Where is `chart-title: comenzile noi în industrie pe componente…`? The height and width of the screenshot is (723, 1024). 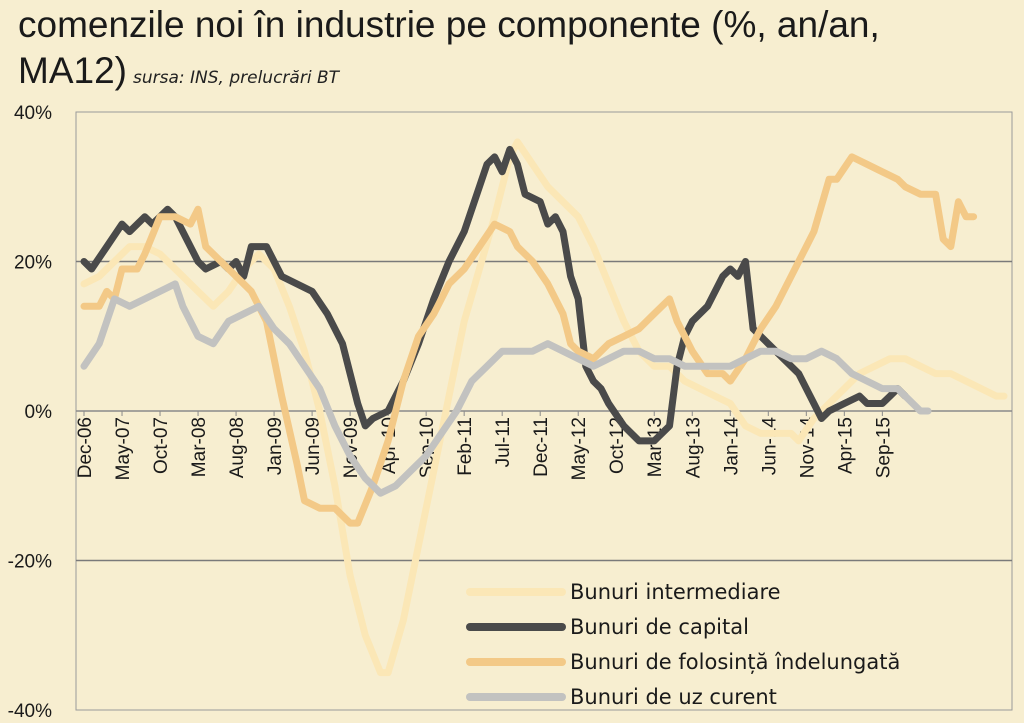
chart-title: comenzile noi în industrie pe componente… is located at coordinates (518, 51).